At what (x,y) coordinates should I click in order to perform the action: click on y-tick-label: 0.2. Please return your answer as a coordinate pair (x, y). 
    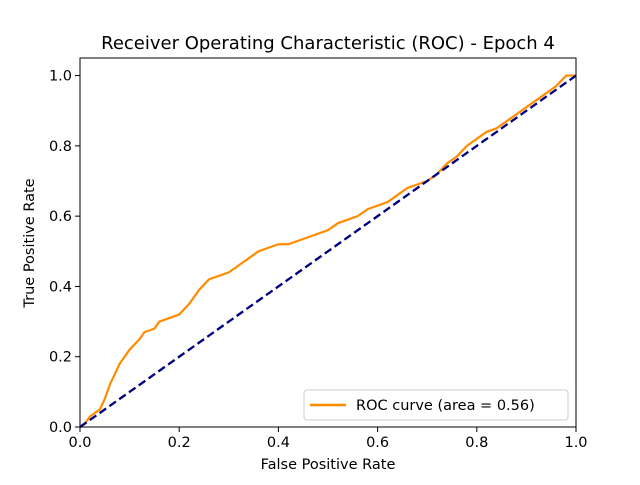
    Looking at the image, I should click on (60, 358).